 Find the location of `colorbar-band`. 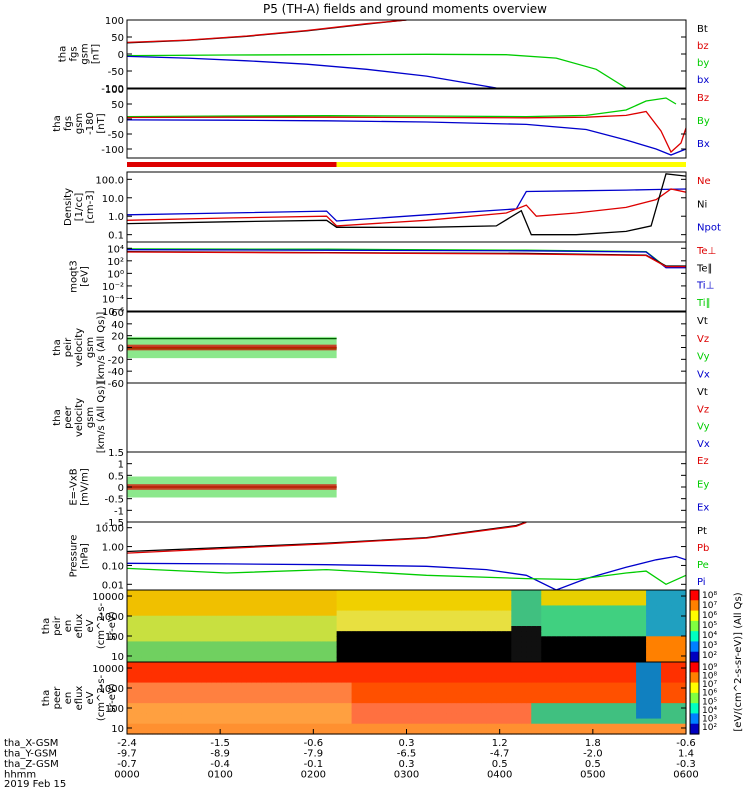

colorbar-band is located at coordinates (694, 626).